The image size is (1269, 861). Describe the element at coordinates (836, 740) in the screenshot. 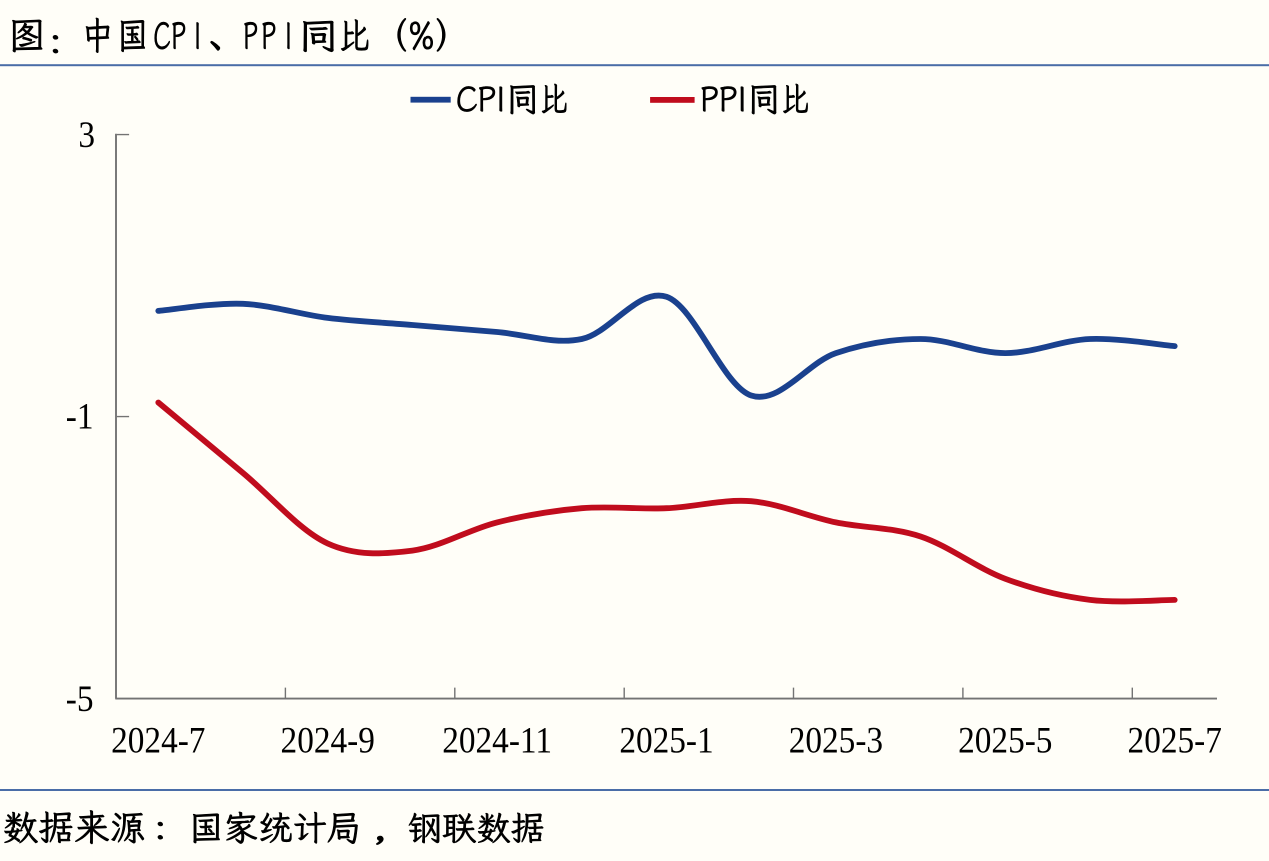

I see `svg-text: 2025-3` at that location.